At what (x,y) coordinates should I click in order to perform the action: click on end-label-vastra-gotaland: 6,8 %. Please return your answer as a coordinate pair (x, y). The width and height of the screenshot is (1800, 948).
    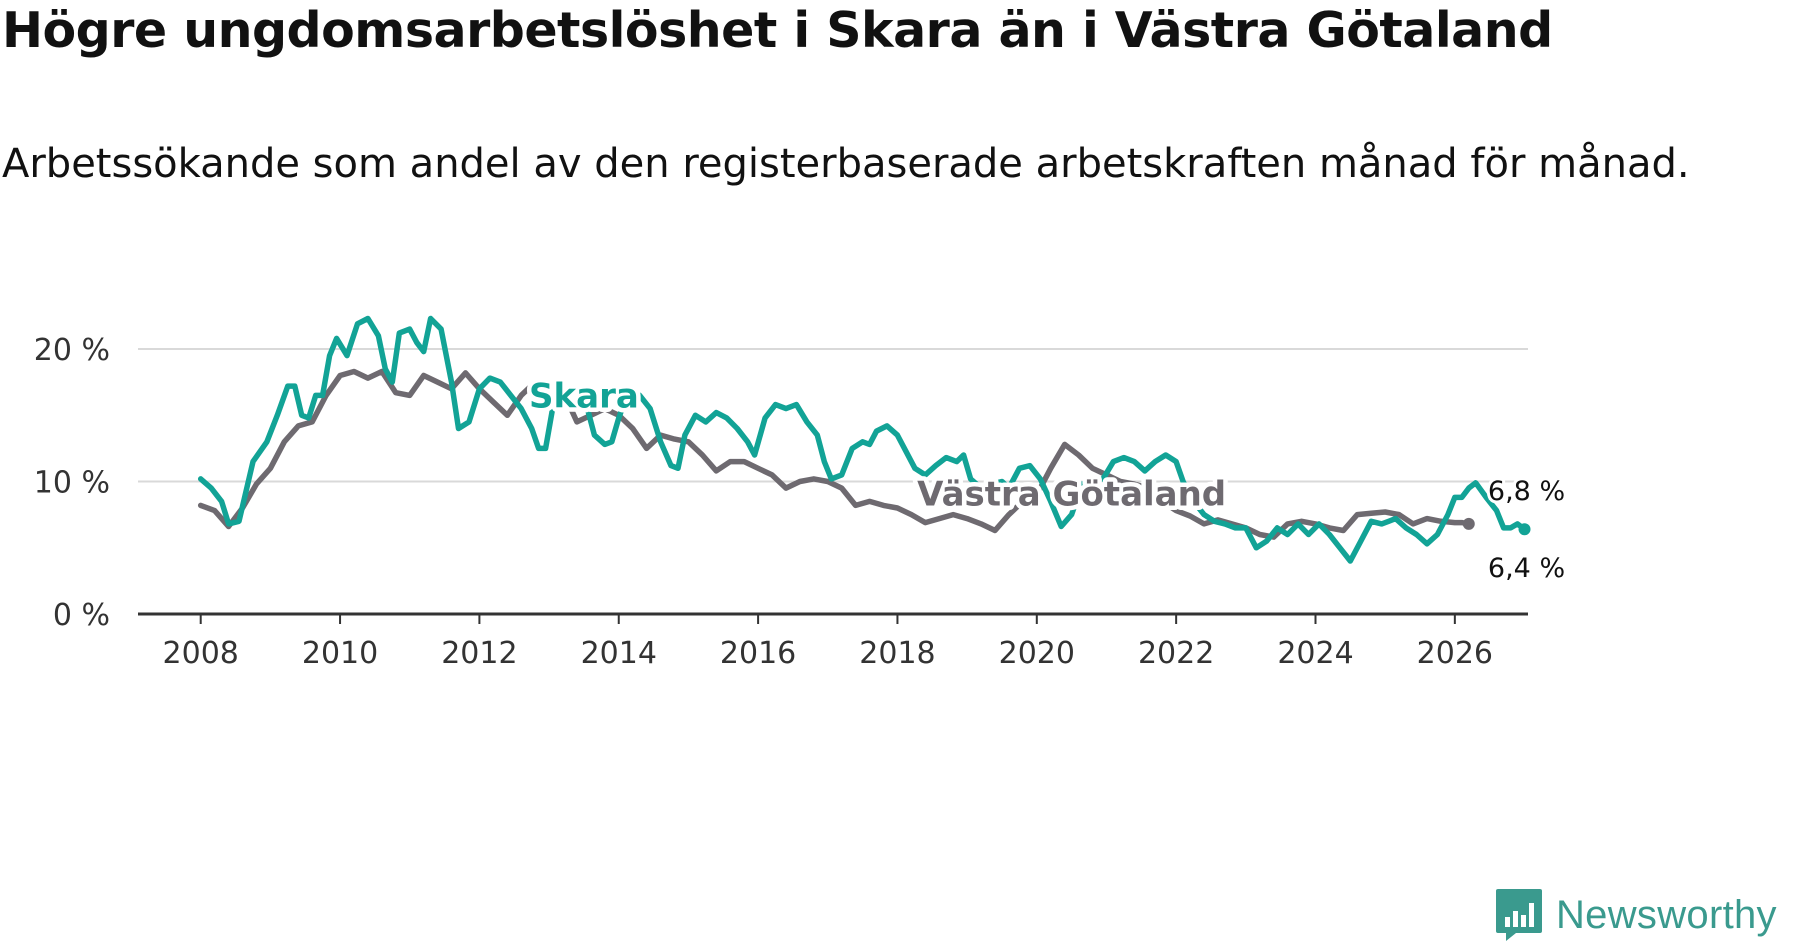
    Looking at the image, I should click on (1526, 491).